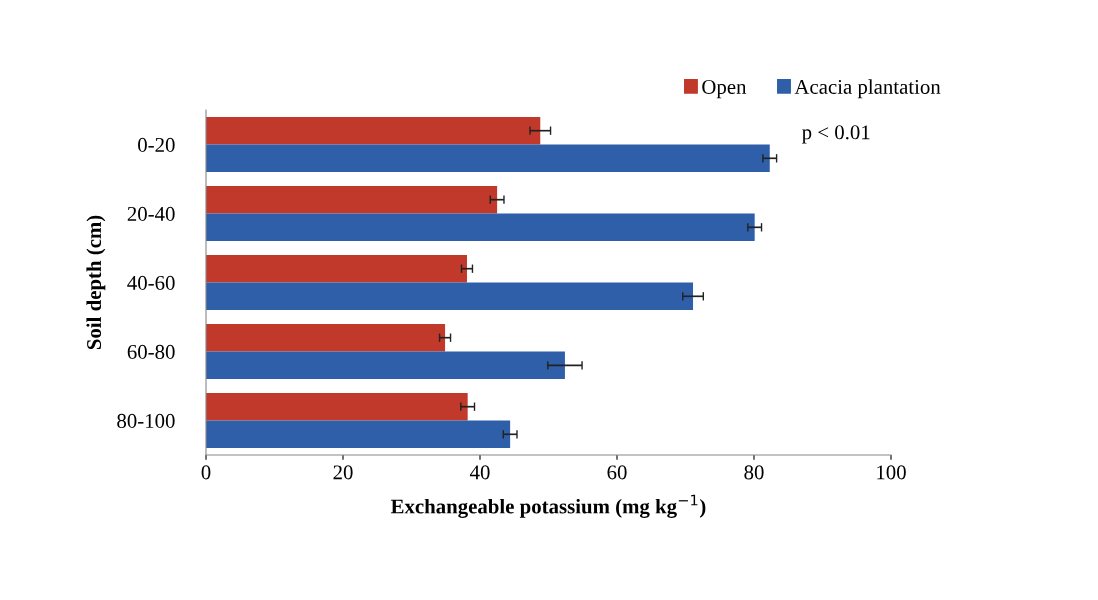  Describe the element at coordinates (724, 89) in the screenshot. I see `legend-label: Open` at that location.